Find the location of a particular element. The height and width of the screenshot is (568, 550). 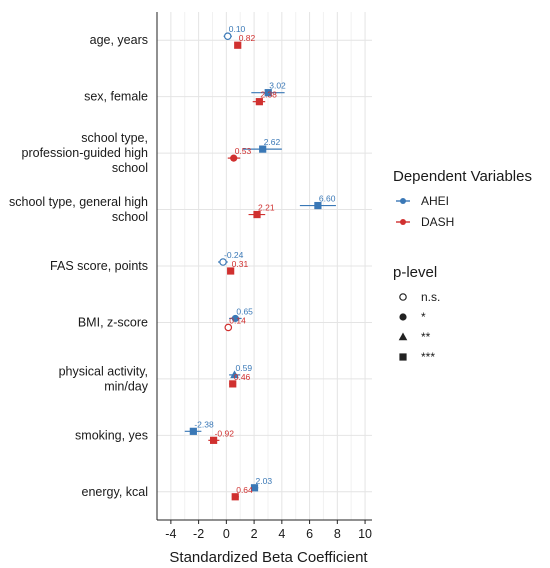

data-label: -2.38 is located at coordinates (204, 424).